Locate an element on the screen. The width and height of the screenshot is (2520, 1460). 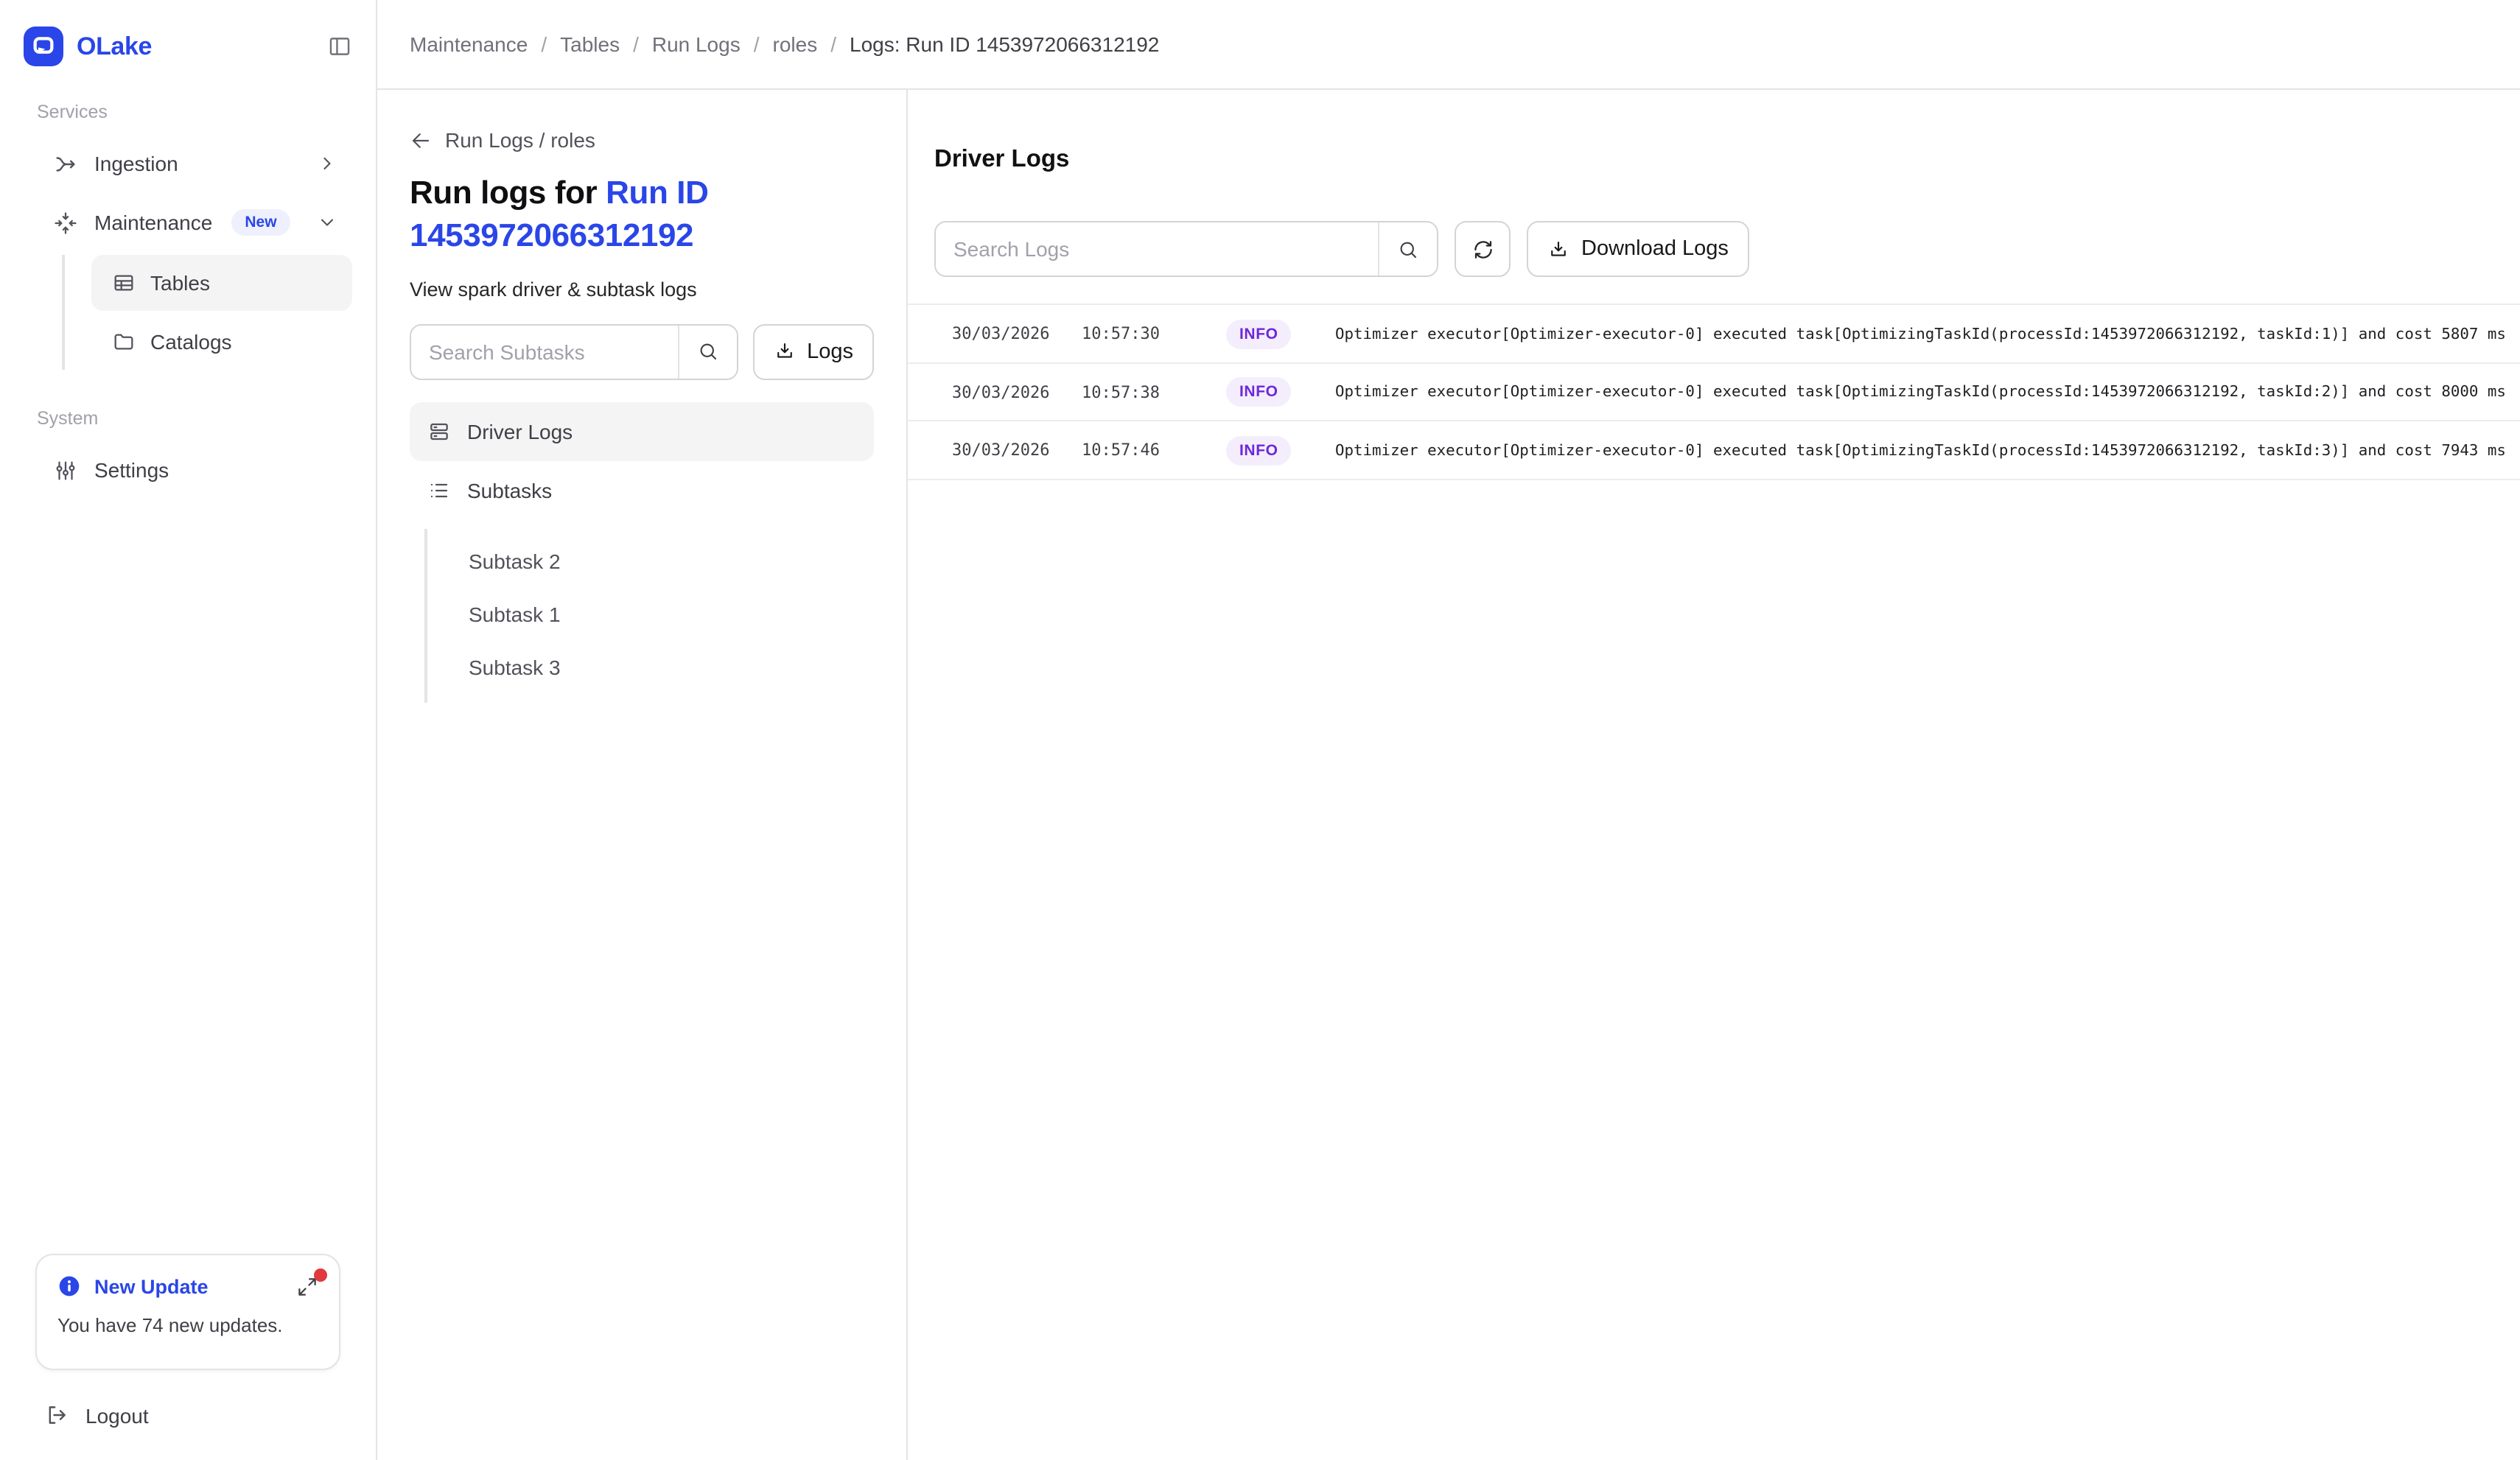
sidebar-item-label: Ingestion is located at coordinates (136, 163).